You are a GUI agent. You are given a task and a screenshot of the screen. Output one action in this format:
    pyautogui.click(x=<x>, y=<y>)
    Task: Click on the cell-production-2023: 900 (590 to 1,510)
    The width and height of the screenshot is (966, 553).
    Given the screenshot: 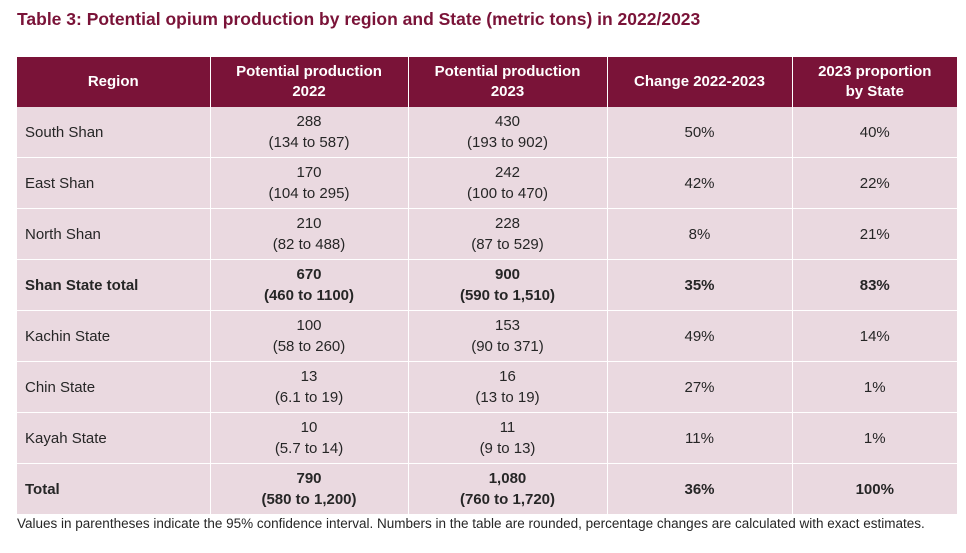 What is the action you would take?
    pyautogui.click(x=508, y=285)
    